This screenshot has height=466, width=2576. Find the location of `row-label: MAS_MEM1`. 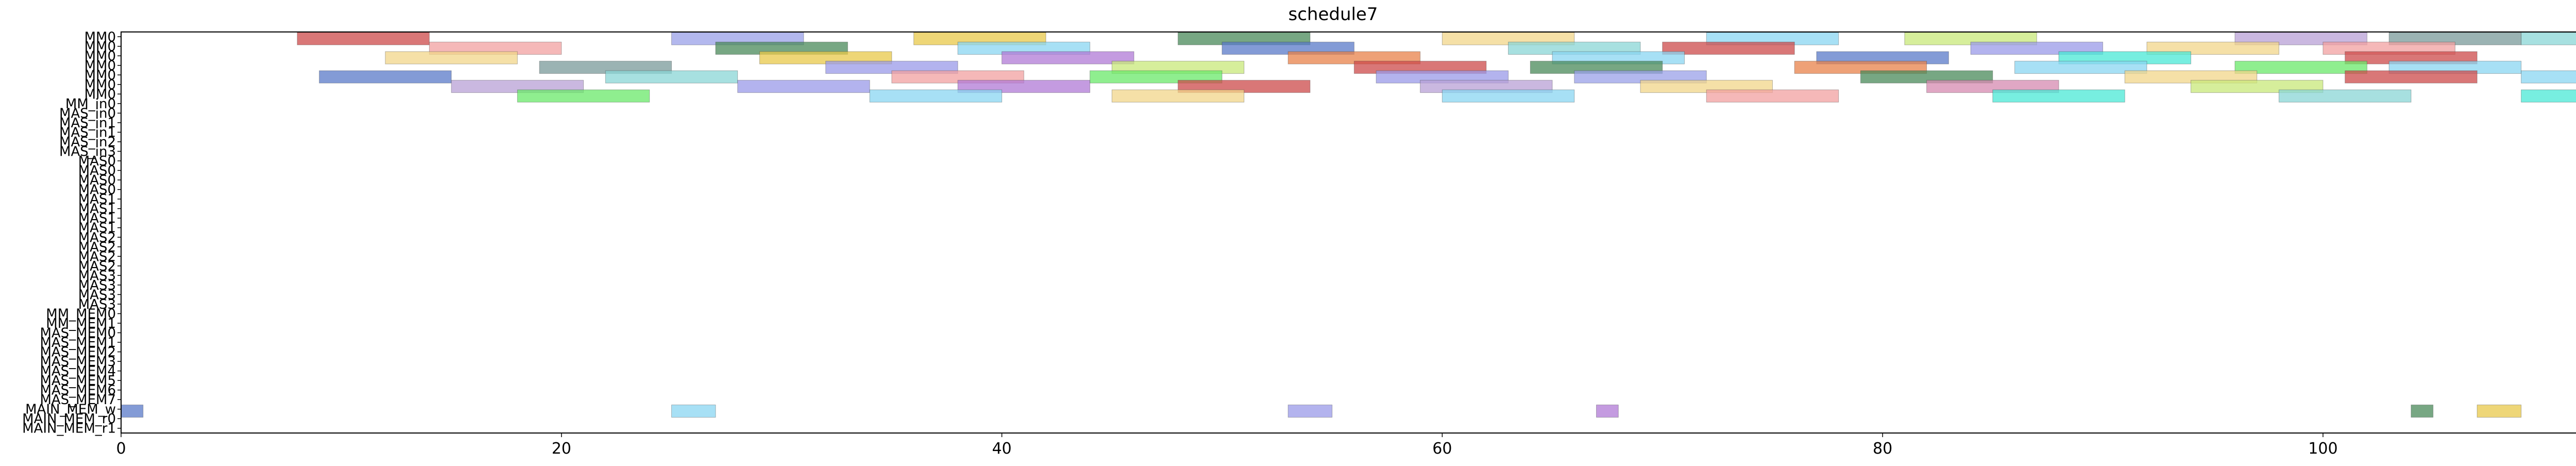

row-label: MAS_MEM1 is located at coordinates (78, 343).